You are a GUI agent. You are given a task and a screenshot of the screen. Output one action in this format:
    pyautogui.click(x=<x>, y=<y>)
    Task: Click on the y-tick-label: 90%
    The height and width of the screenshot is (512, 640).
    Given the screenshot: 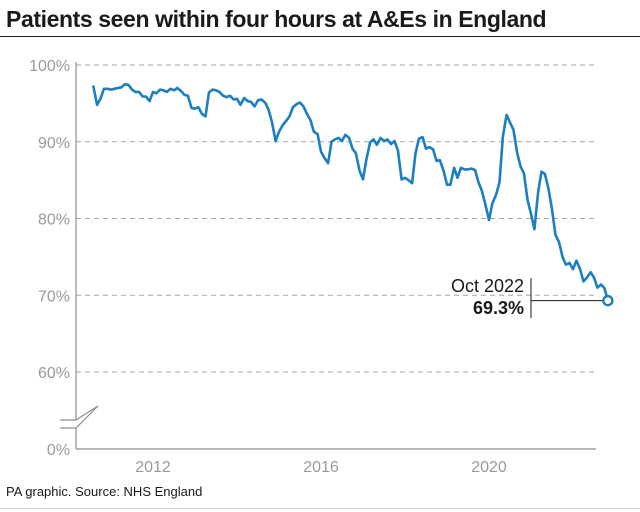 What is the action you would take?
    pyautogui.click(x=54, y=143)
    